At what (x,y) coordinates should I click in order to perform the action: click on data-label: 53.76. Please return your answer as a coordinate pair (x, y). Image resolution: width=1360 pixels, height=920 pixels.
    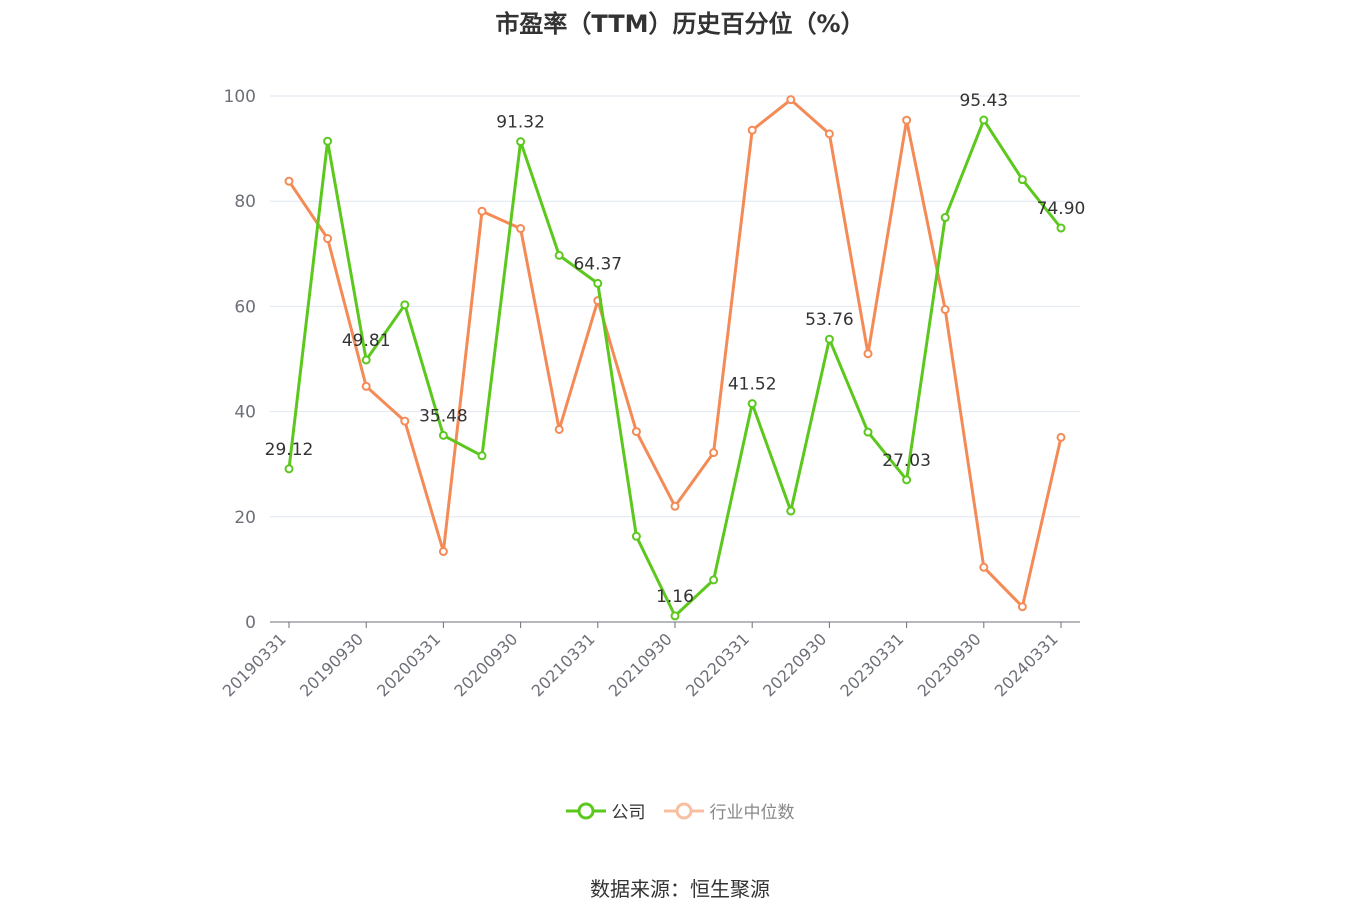
    Looking at the image, I should click on (829, 320).